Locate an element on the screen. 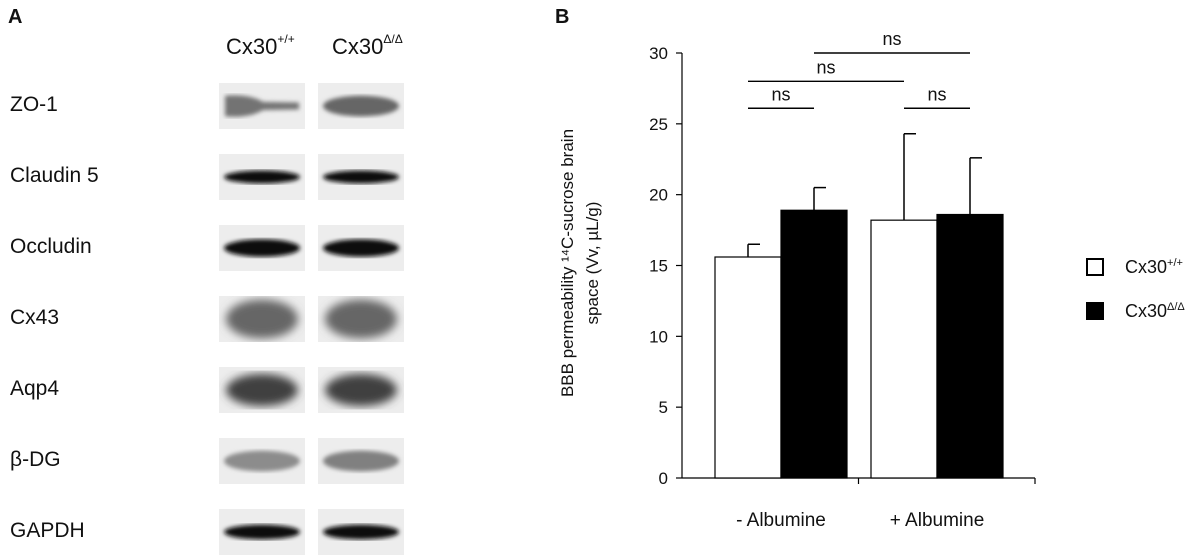 The width and height of the screenshot is (1200, 558). blot-row-label: Cx43 is located at coordinates (35, 317).